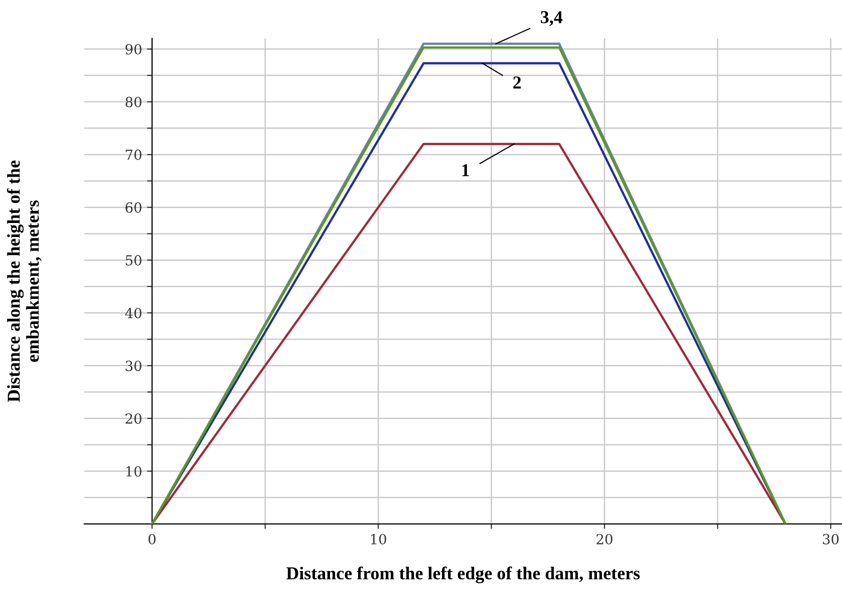 The height and width of the screenshot is (592, 842). What do you see at coordinates (465, 170) in the screenshot?
I see `annotation: 1` at bounding box center [465, 170].